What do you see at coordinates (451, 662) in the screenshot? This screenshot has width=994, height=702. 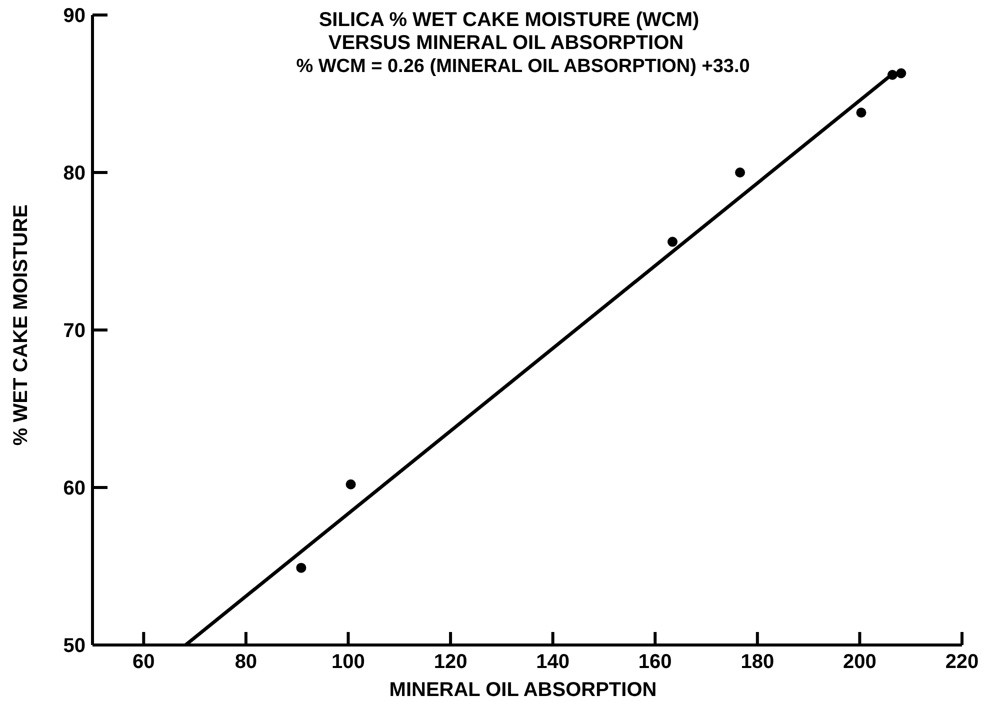 I see `x-tick-label: 120` at bounding box center [451, 662].